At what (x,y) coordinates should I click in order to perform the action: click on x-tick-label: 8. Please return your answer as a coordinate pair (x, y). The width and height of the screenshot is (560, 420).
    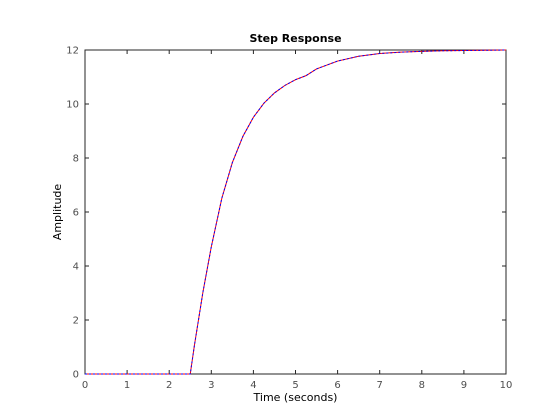
    Looking at the image, I should click on (422, 385).